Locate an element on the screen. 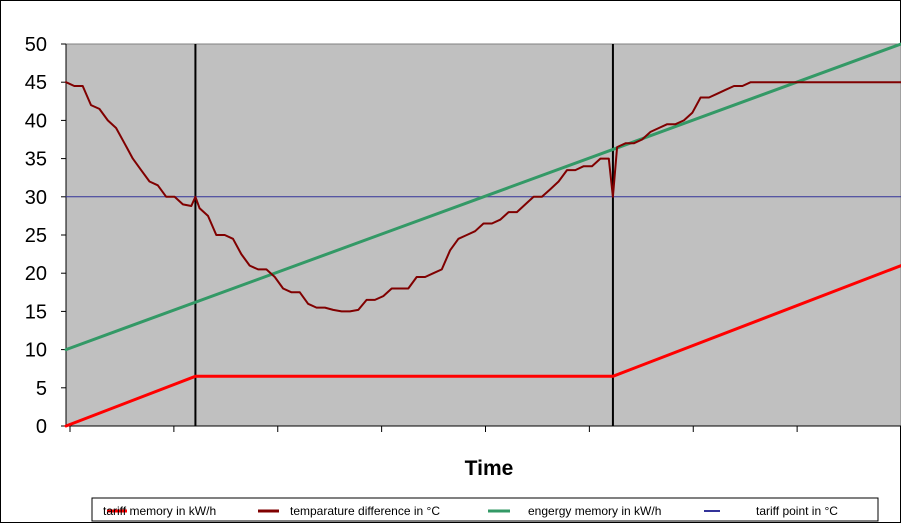  legend-box is located at coordinates (485, 509).